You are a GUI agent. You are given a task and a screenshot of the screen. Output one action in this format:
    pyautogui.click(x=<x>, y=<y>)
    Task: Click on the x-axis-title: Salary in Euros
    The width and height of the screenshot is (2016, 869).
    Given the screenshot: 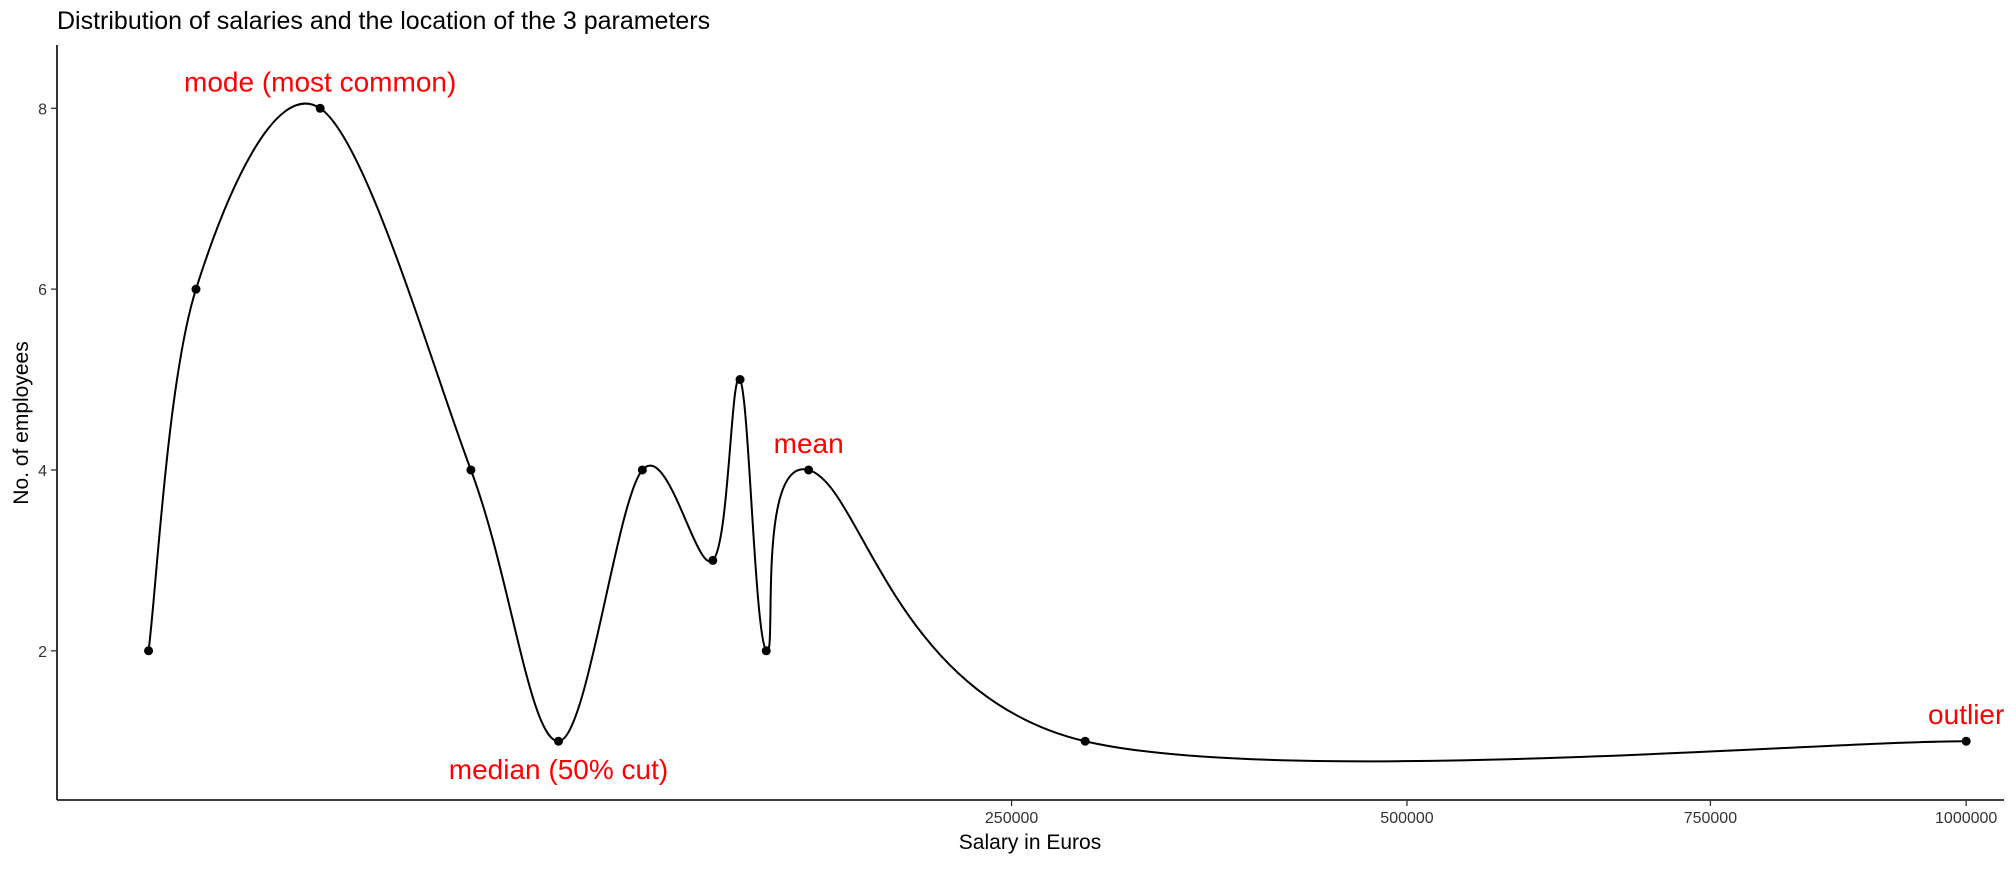 What is the action you would take?
    pyautogui.click(x=1030, y=842)
    